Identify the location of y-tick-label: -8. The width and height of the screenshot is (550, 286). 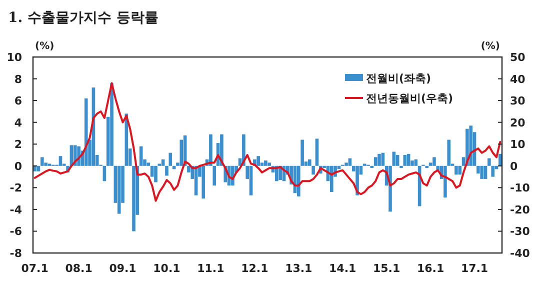
(16, 253).